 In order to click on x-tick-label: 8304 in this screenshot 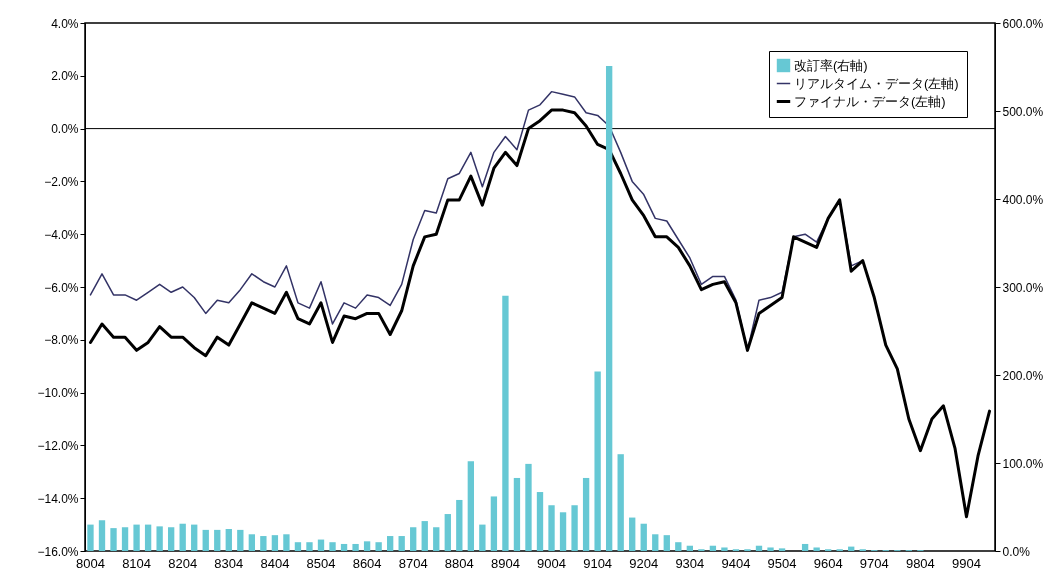, I will do `click(229, 563)`.